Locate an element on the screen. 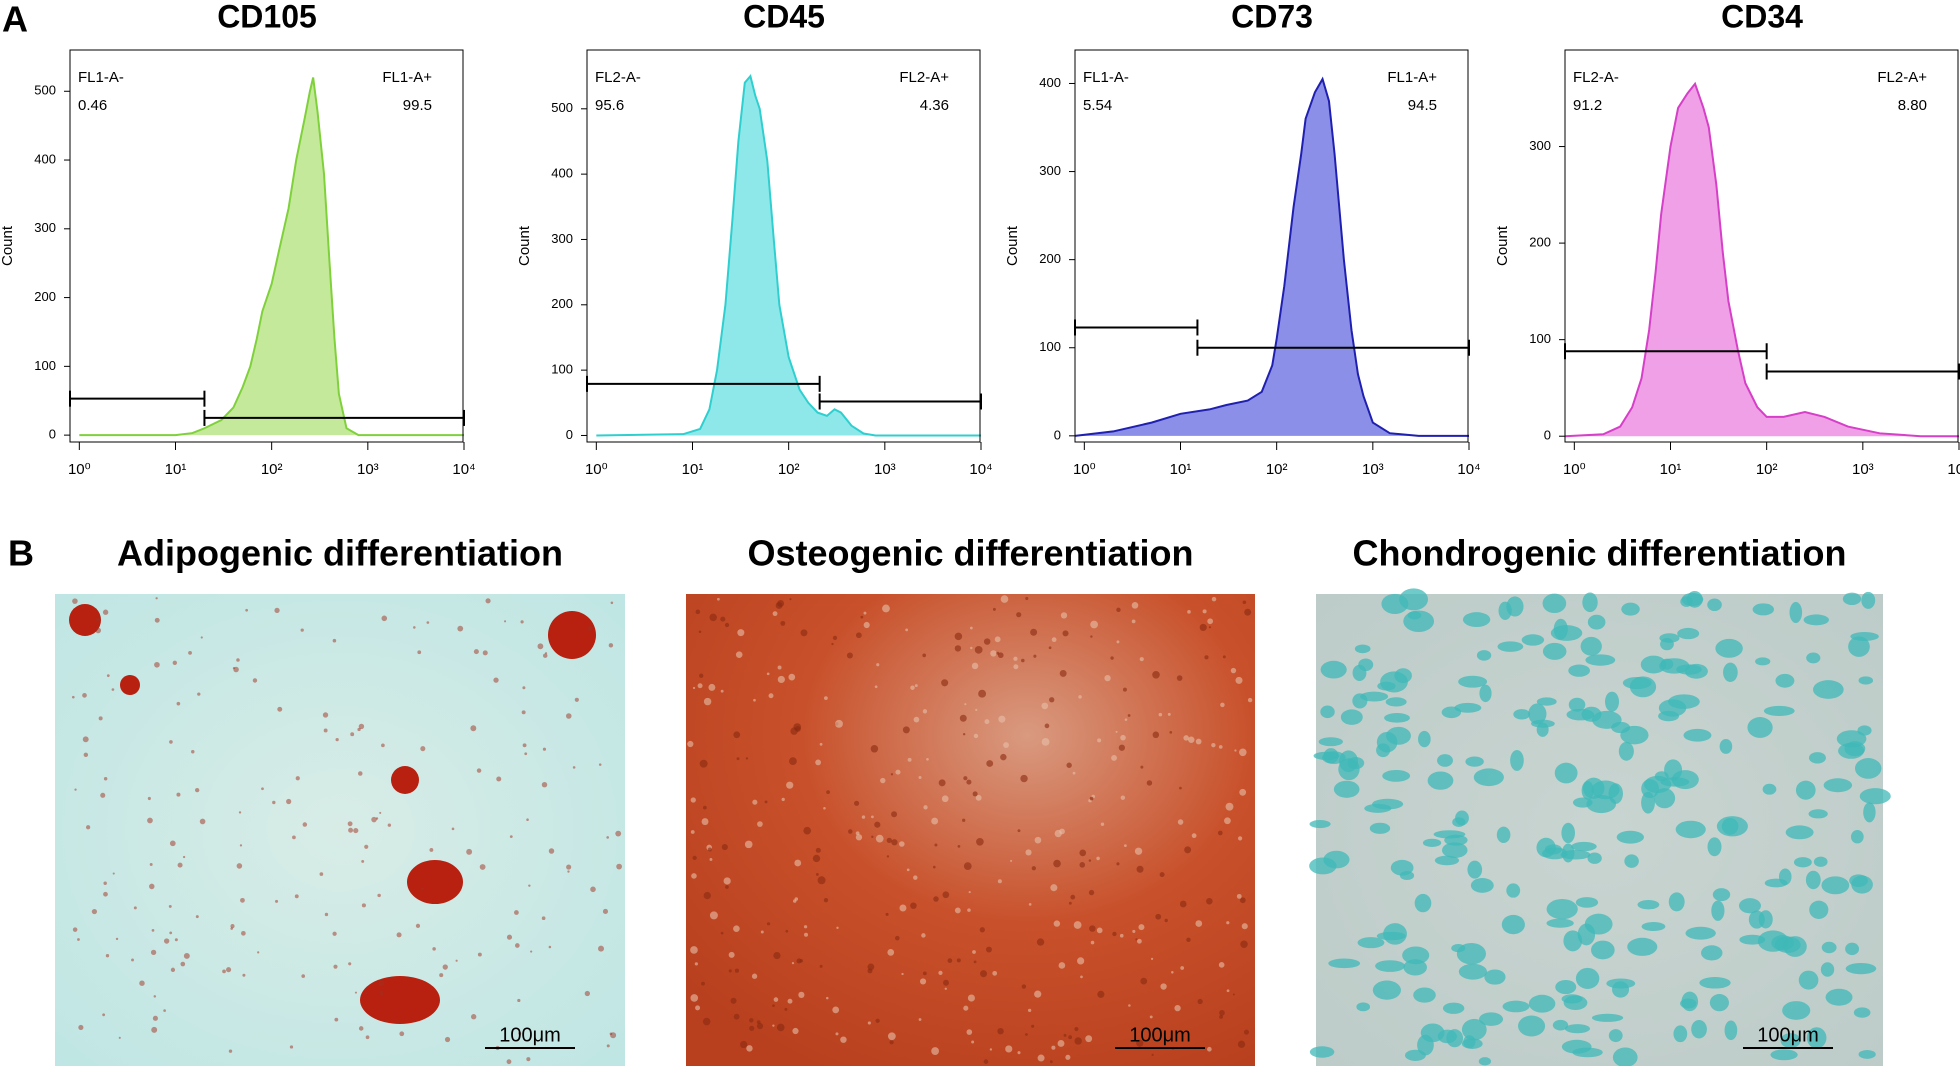 The image size is (1960, 1066). y-tick-label: 500 is located at coordinates (562, 107).